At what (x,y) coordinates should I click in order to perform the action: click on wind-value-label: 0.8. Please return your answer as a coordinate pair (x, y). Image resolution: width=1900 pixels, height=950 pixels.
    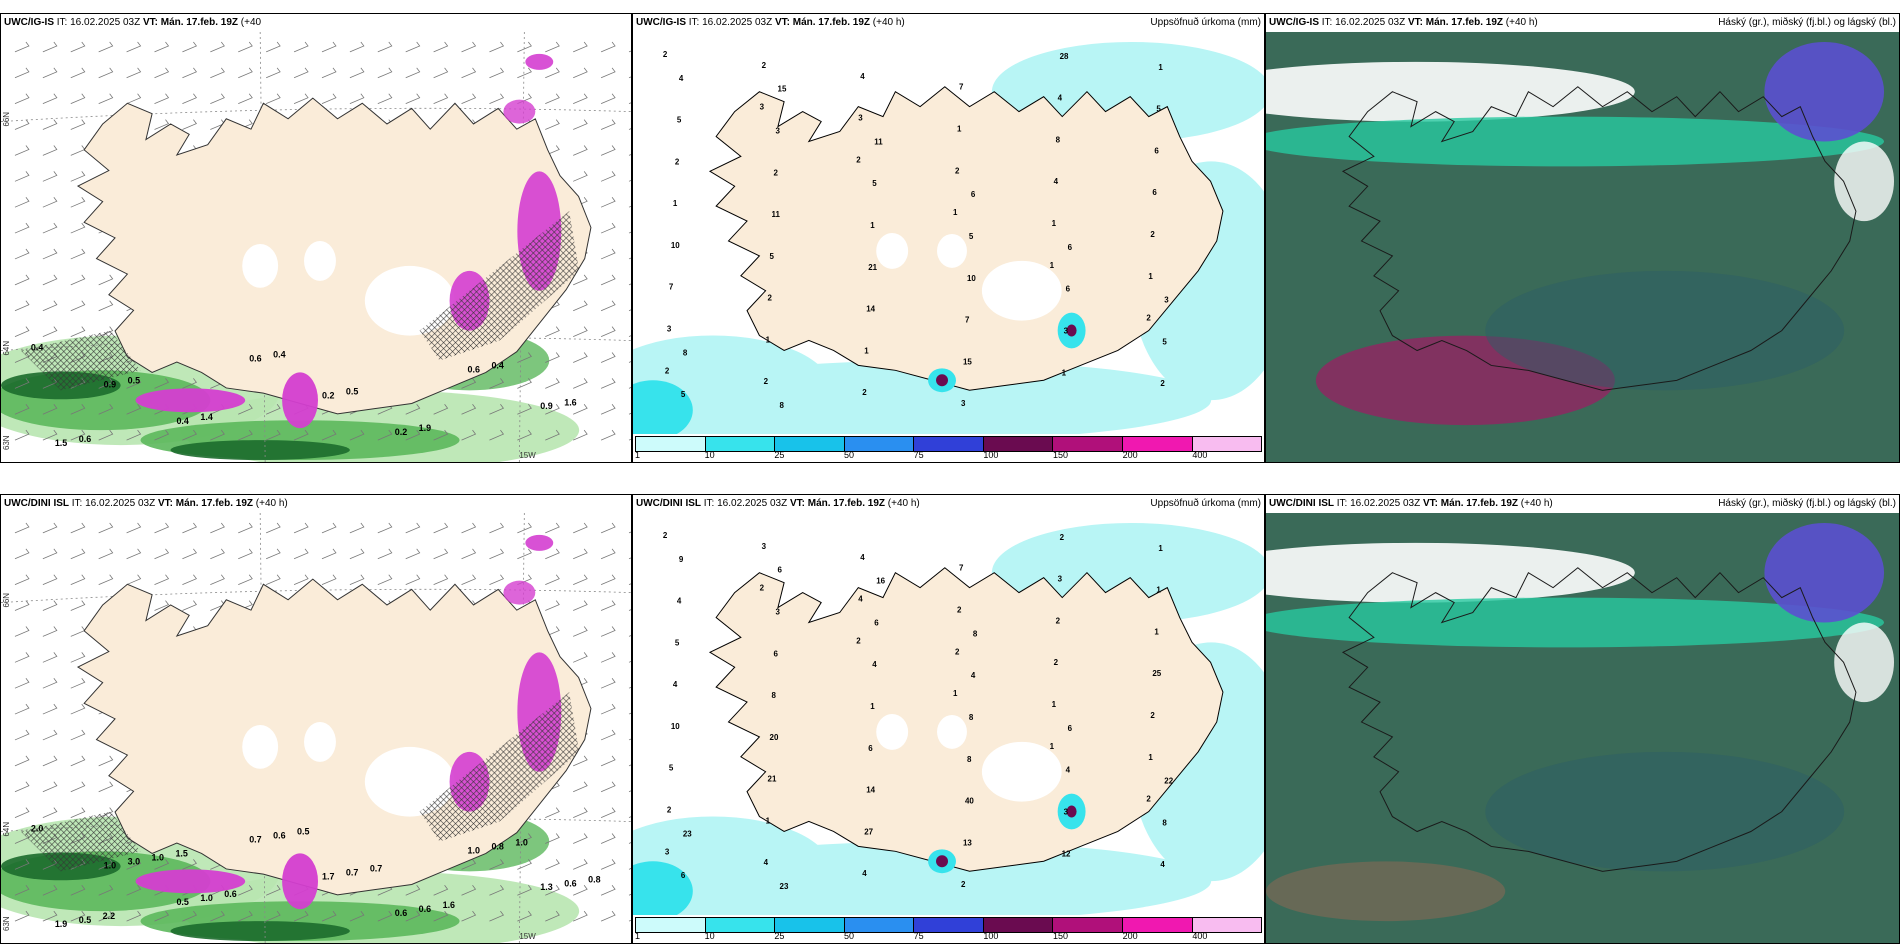
    Looking at the image, I should click on (497, 846).